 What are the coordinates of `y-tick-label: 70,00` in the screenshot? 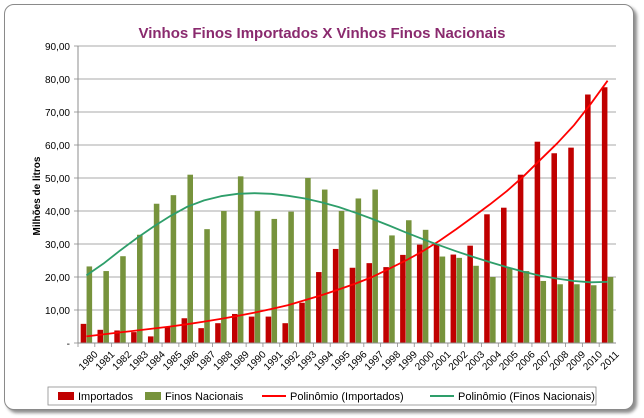 It's located at (57, 113).